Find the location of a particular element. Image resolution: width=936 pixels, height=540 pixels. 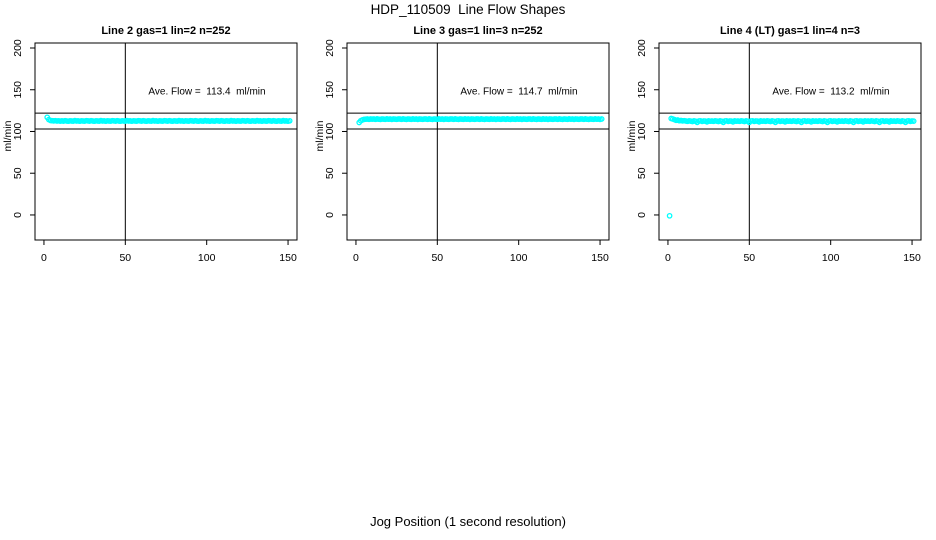

x-axis-label: Jog Position (1 second resolution) is located at coordinates (468, 521).